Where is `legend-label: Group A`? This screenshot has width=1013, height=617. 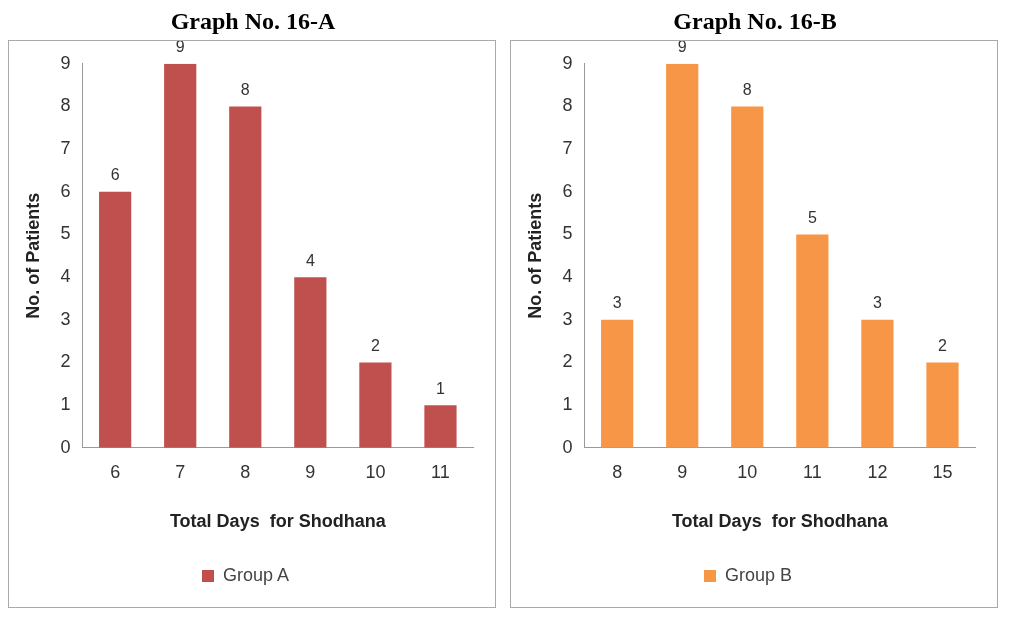 legend-label: Group A is located at coordinates (256, 574).